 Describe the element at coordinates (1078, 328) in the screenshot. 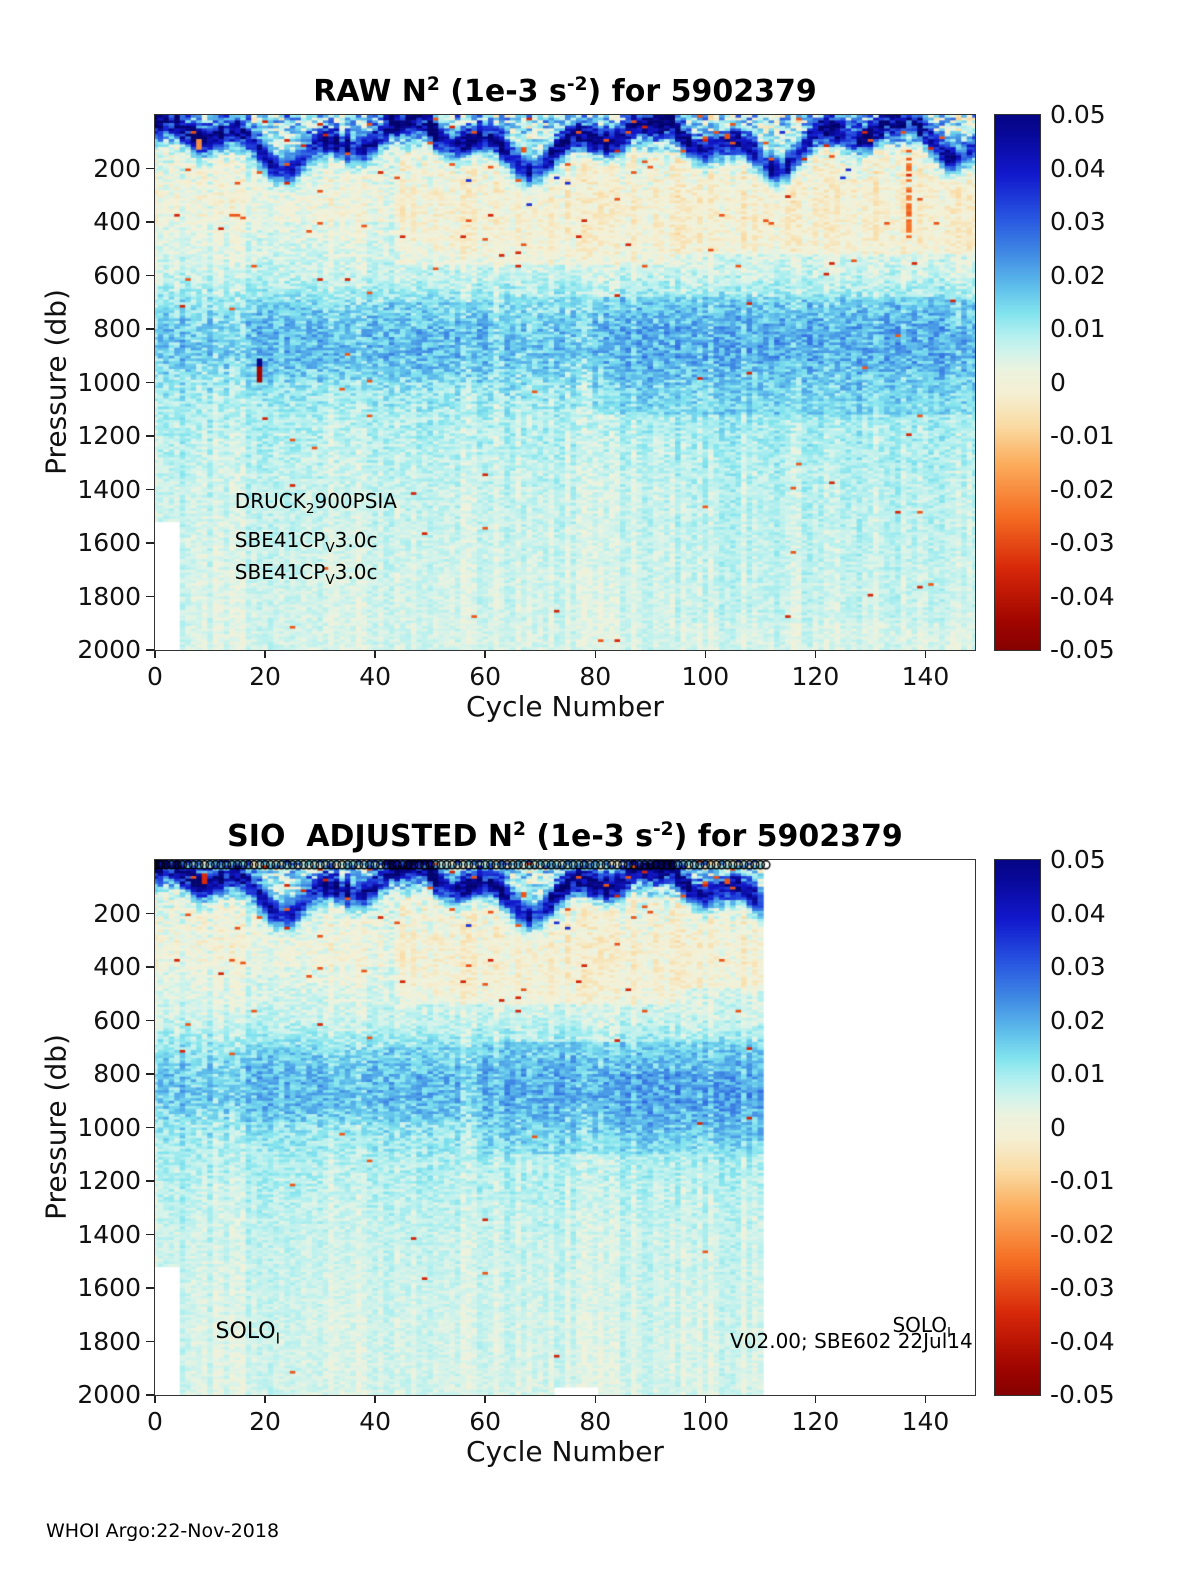

I see `colorbar-tick-label: 0.01` at that location.